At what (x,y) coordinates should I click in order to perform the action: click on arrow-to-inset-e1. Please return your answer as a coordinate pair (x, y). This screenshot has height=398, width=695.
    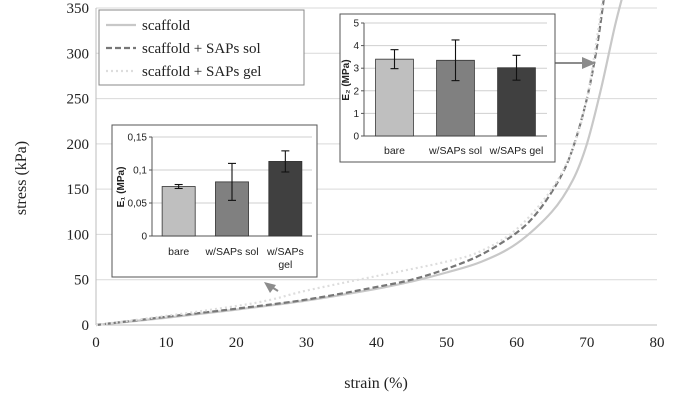
    Looking at the image, I should click on (271, 287).